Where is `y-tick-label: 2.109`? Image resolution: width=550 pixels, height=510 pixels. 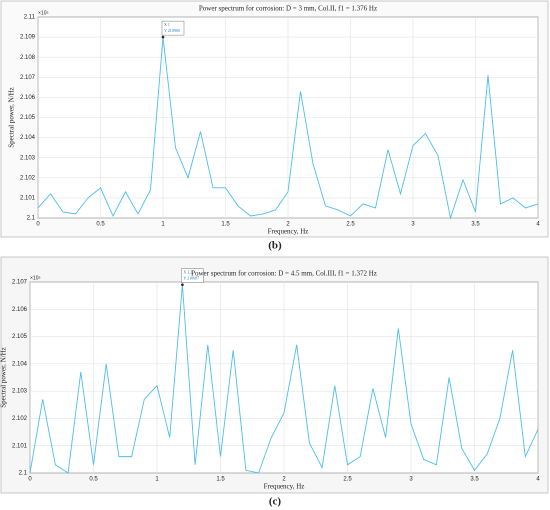 y-tick-label: 2.109 is located at coordinates (28, 38).